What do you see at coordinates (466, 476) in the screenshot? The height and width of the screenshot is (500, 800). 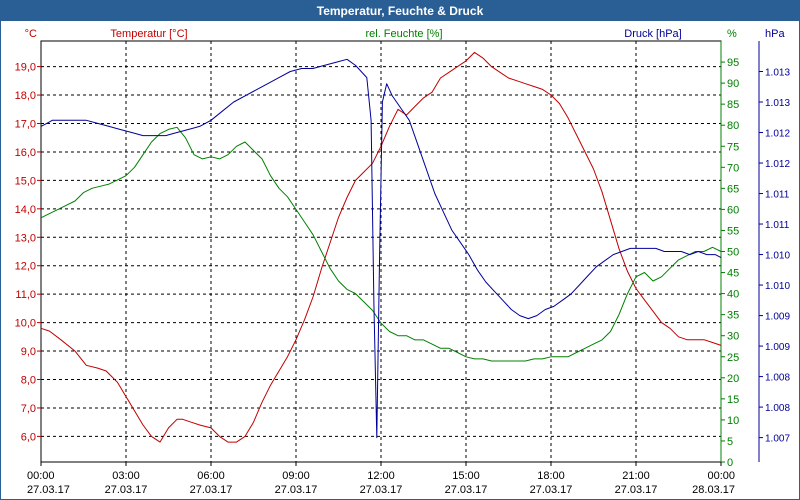 I see `x-tick-time: 15:00` at bounding box center [466, 476].